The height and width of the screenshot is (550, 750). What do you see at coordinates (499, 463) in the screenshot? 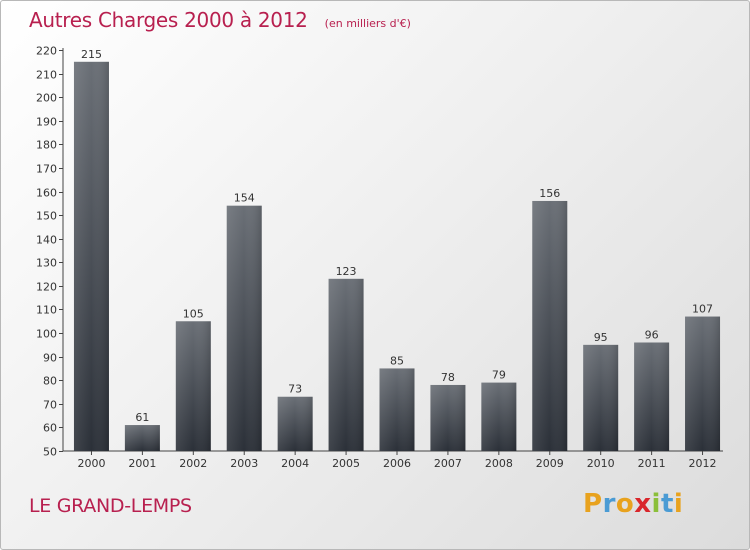
I see `x-tick-label: 2008` at bounding box center [499, 463].